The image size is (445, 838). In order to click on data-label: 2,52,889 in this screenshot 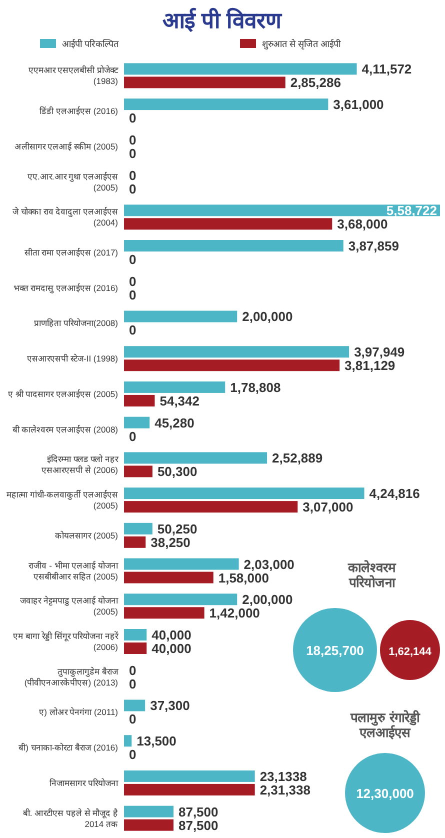, I will do `click(297, 458)`.